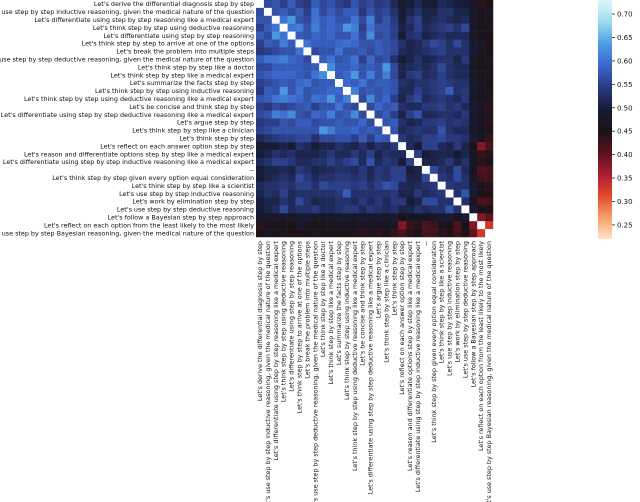  What do you see at coordinates (481, 193) in the screenshot?
I see `heatmap-cell-r24-c28` at bounding box center [481, 193].